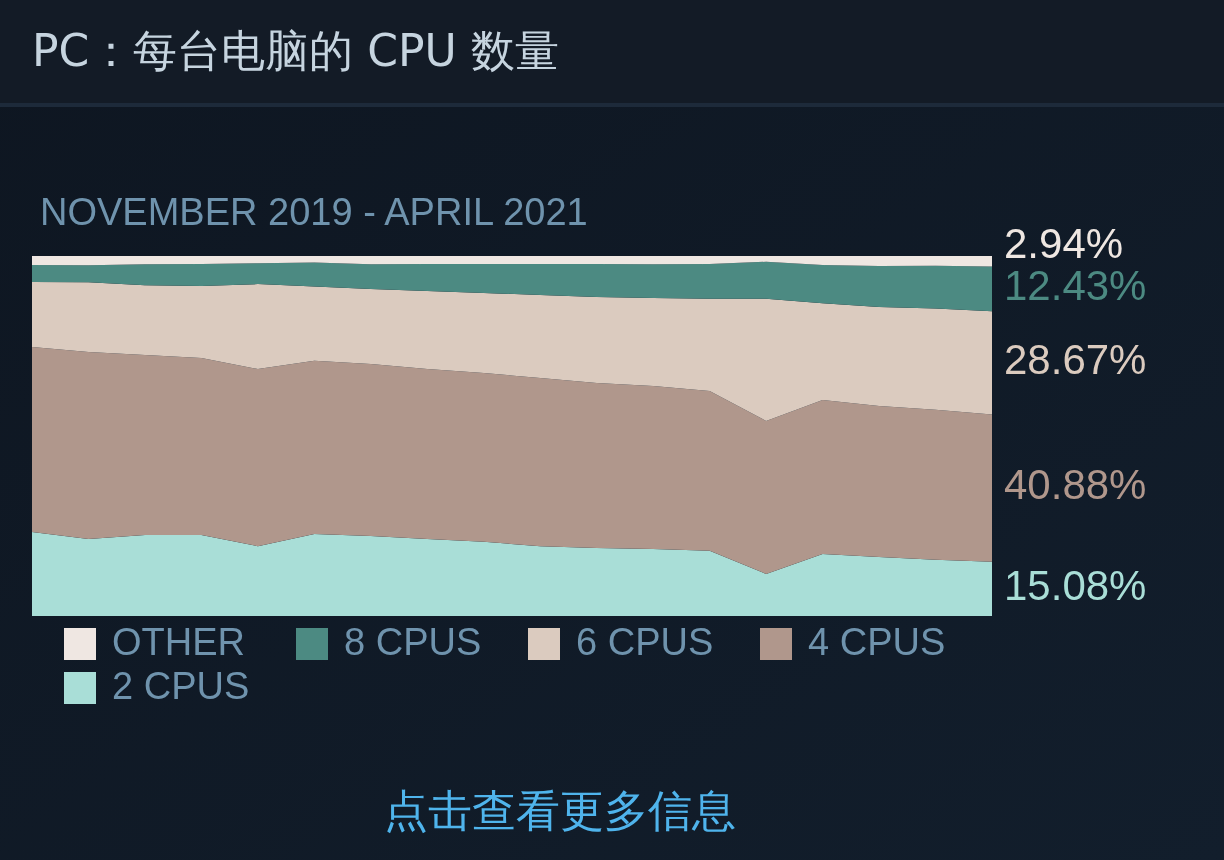  Describe the element at coordinates (1075, 485) in the screenshot. I see `data-label: 40.88%` at that location.